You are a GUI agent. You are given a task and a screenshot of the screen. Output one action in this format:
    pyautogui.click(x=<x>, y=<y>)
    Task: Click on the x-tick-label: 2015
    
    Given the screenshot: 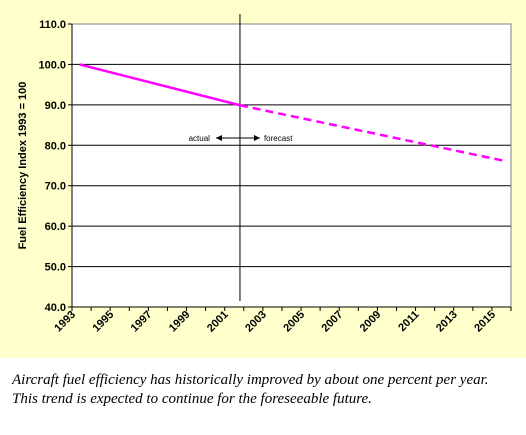 What is the action you would take?
    pyautogui.click(x=485, y=322)
    